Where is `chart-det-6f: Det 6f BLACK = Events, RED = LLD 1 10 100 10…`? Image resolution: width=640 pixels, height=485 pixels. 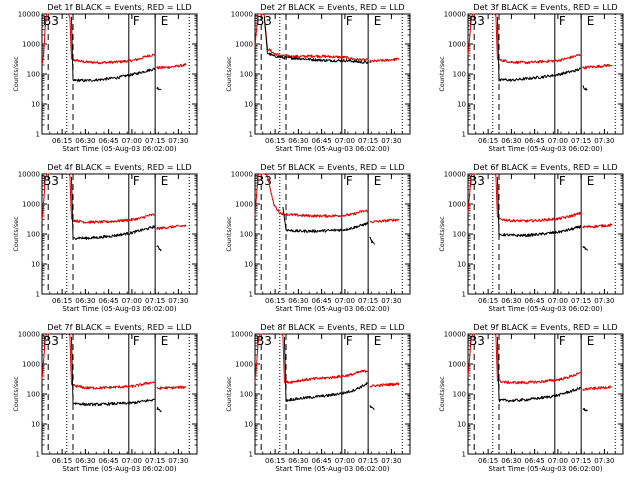 chart-det-6f: Det 6f BLACK = Events, RED = LLD 1 10 100 10… is located at coordinates (531, 237).